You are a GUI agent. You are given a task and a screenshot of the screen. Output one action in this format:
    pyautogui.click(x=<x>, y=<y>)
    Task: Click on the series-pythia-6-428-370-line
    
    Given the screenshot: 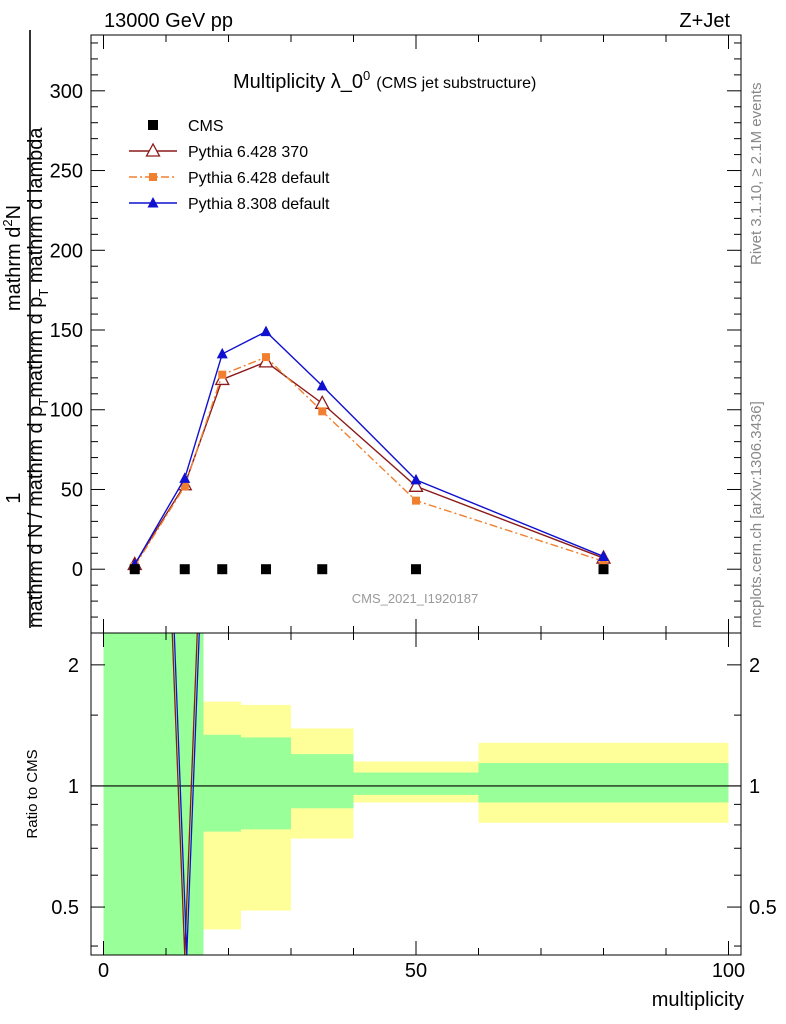 What is the action you would take?
    pyautogui.click(x=369, y=463)
    